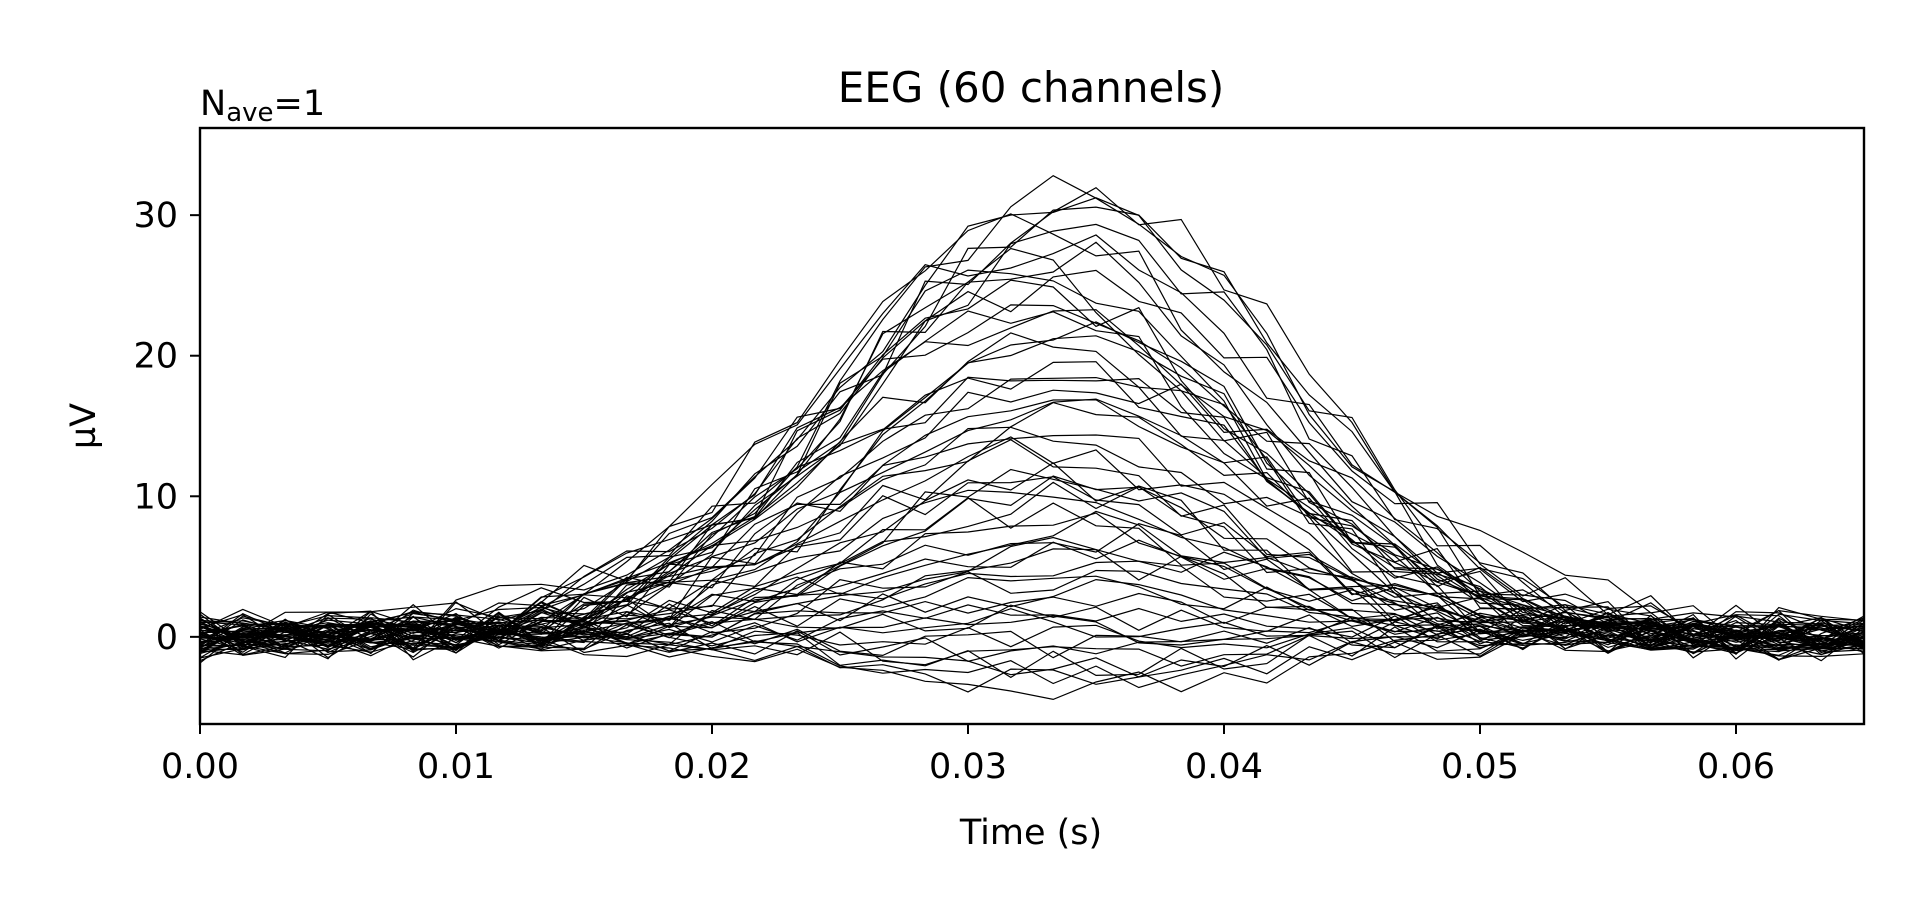 The height and width of the screenshot is (904, 1920). What do you see at coordinates (300, 104) in the screenshot?
I see `nave-suffix: =1` at bounding box center [300, 104].